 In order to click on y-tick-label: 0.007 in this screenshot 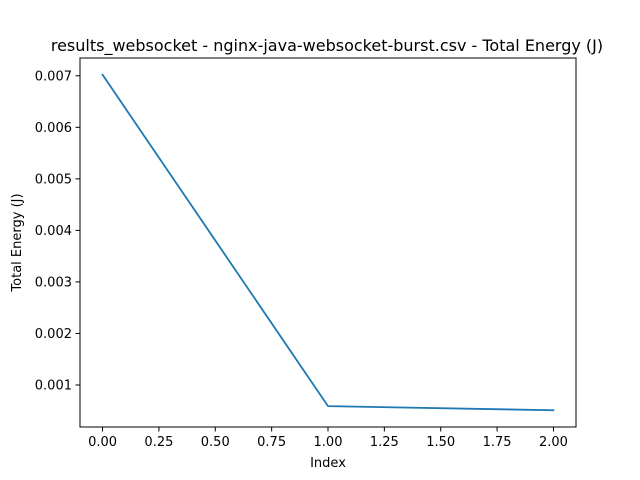, I will do `click(53, 76)`.